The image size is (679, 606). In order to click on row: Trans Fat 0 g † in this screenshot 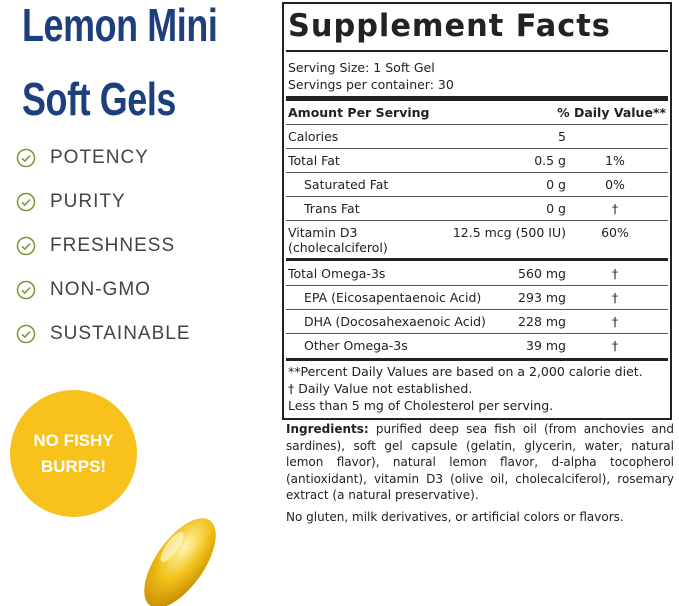, I will do `click(477, 209)`.